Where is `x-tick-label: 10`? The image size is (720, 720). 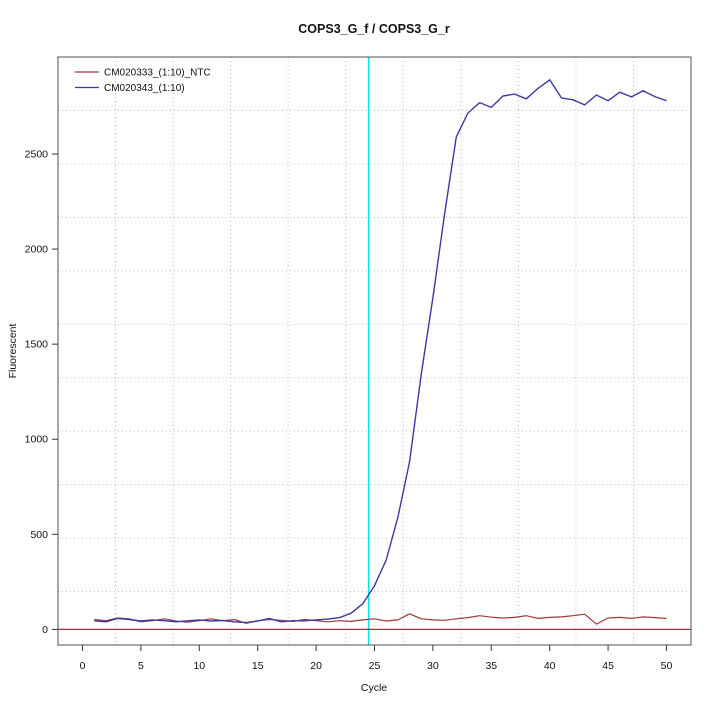
x-tick-label: 10 is located at coordinates (199, 666).